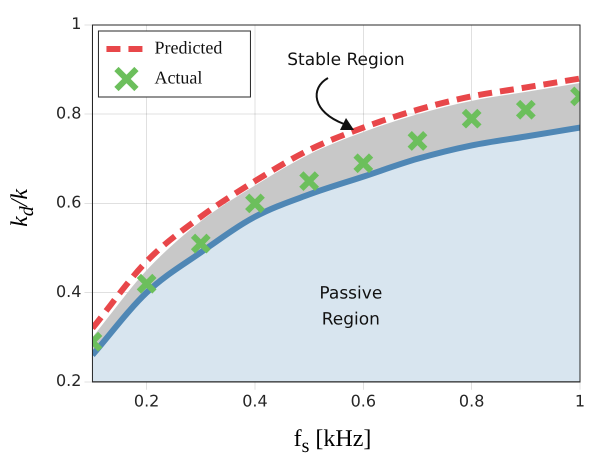 The image size is (605, 468). I want to click on y-tick-label: 0.2, so click(69, 380).